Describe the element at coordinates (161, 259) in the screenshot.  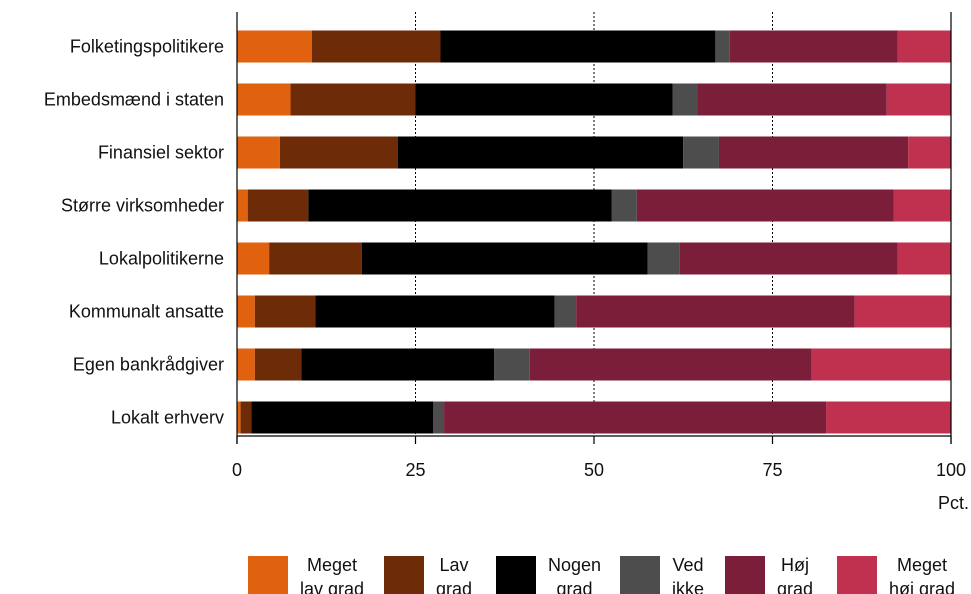
I see `category-label: Lokalpolitikerne` at that location.